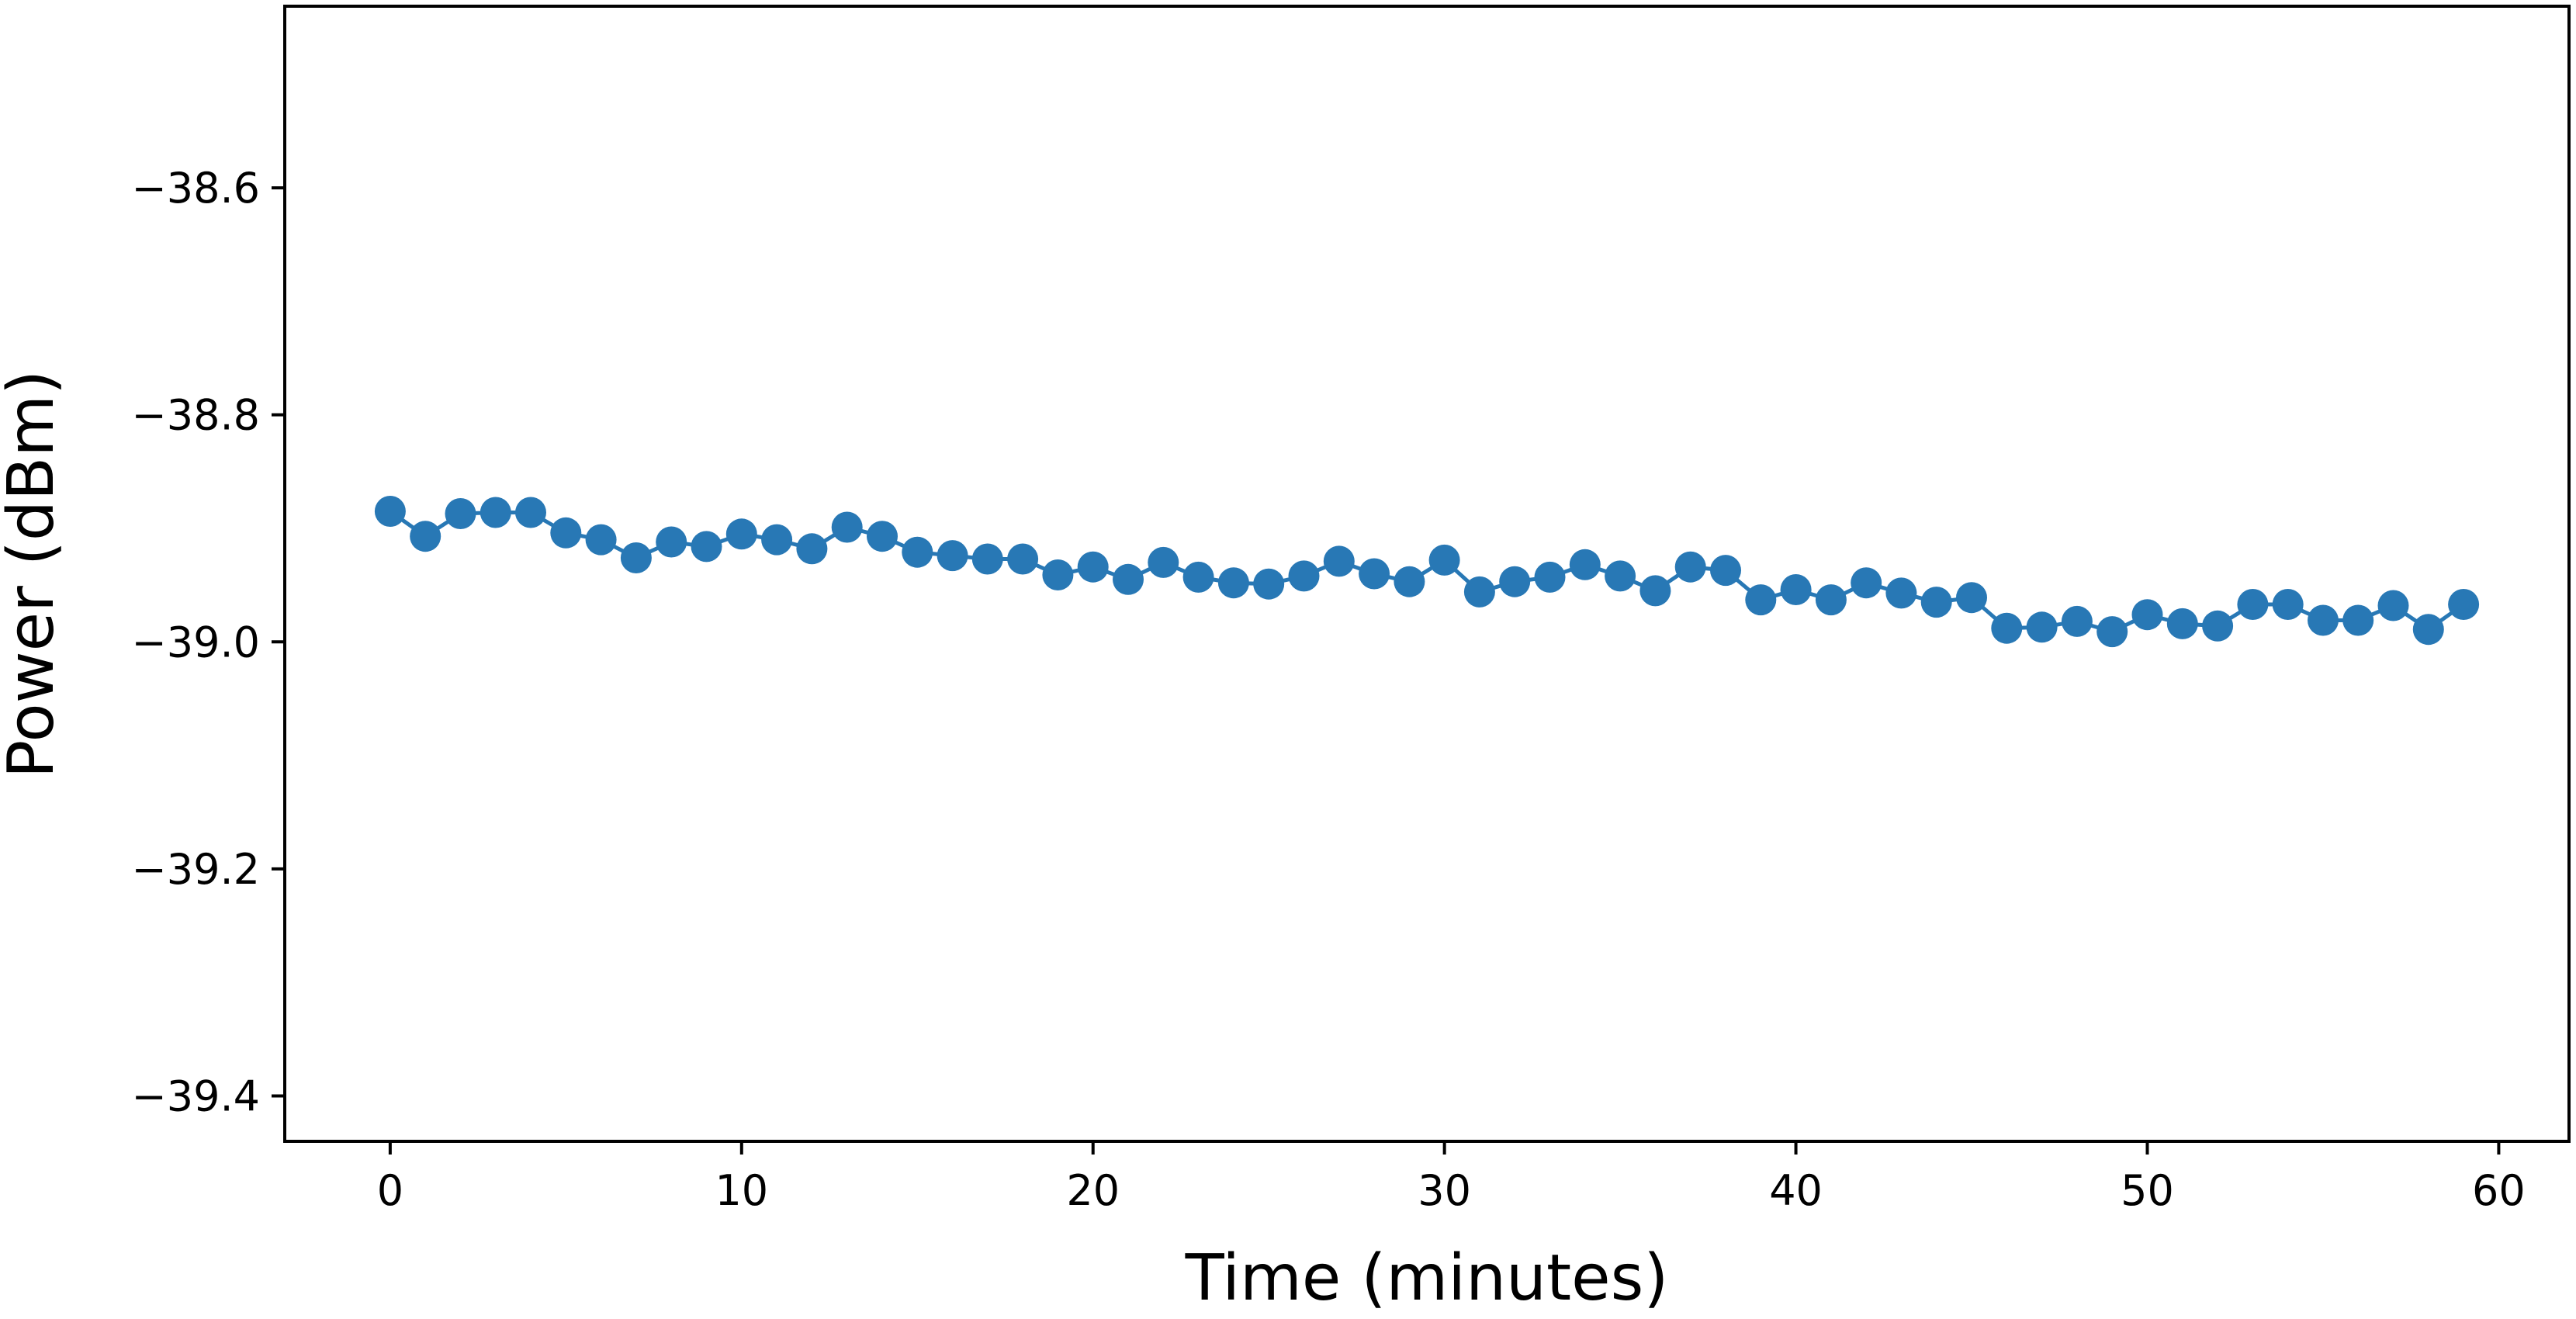  What do you see at coordinates (1796, 1190) in the screenshot?
I see `x-tick-label: 40` at bounding box center [1796, 1190].